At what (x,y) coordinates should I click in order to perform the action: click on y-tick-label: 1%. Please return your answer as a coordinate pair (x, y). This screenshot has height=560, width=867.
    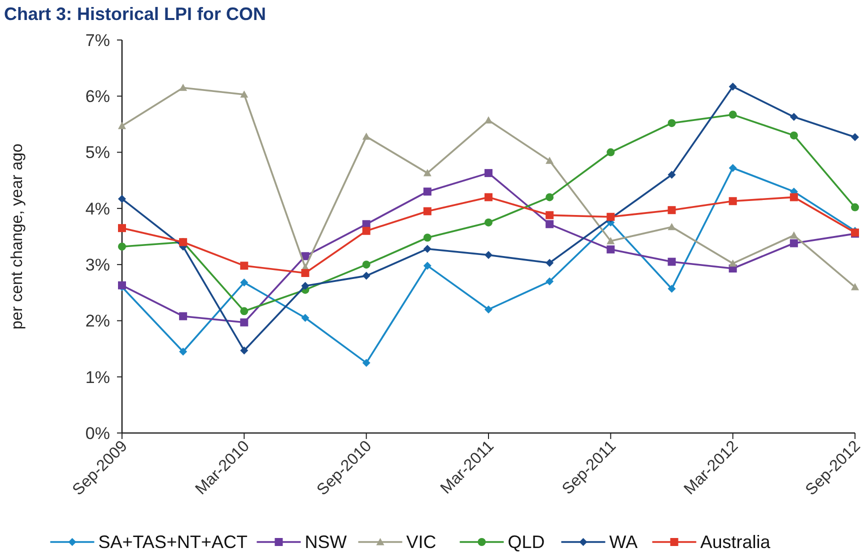
    Looking at the image, I should click on (97, 377).